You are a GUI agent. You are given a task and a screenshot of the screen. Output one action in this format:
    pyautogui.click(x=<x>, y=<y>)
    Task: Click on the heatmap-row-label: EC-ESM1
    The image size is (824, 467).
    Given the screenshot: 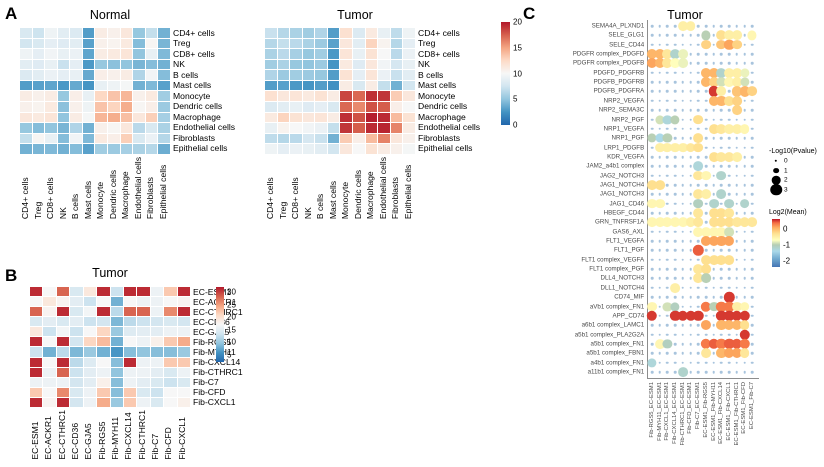 What is the action you would take?
    pyautogui.click(x=212, y=291)
    